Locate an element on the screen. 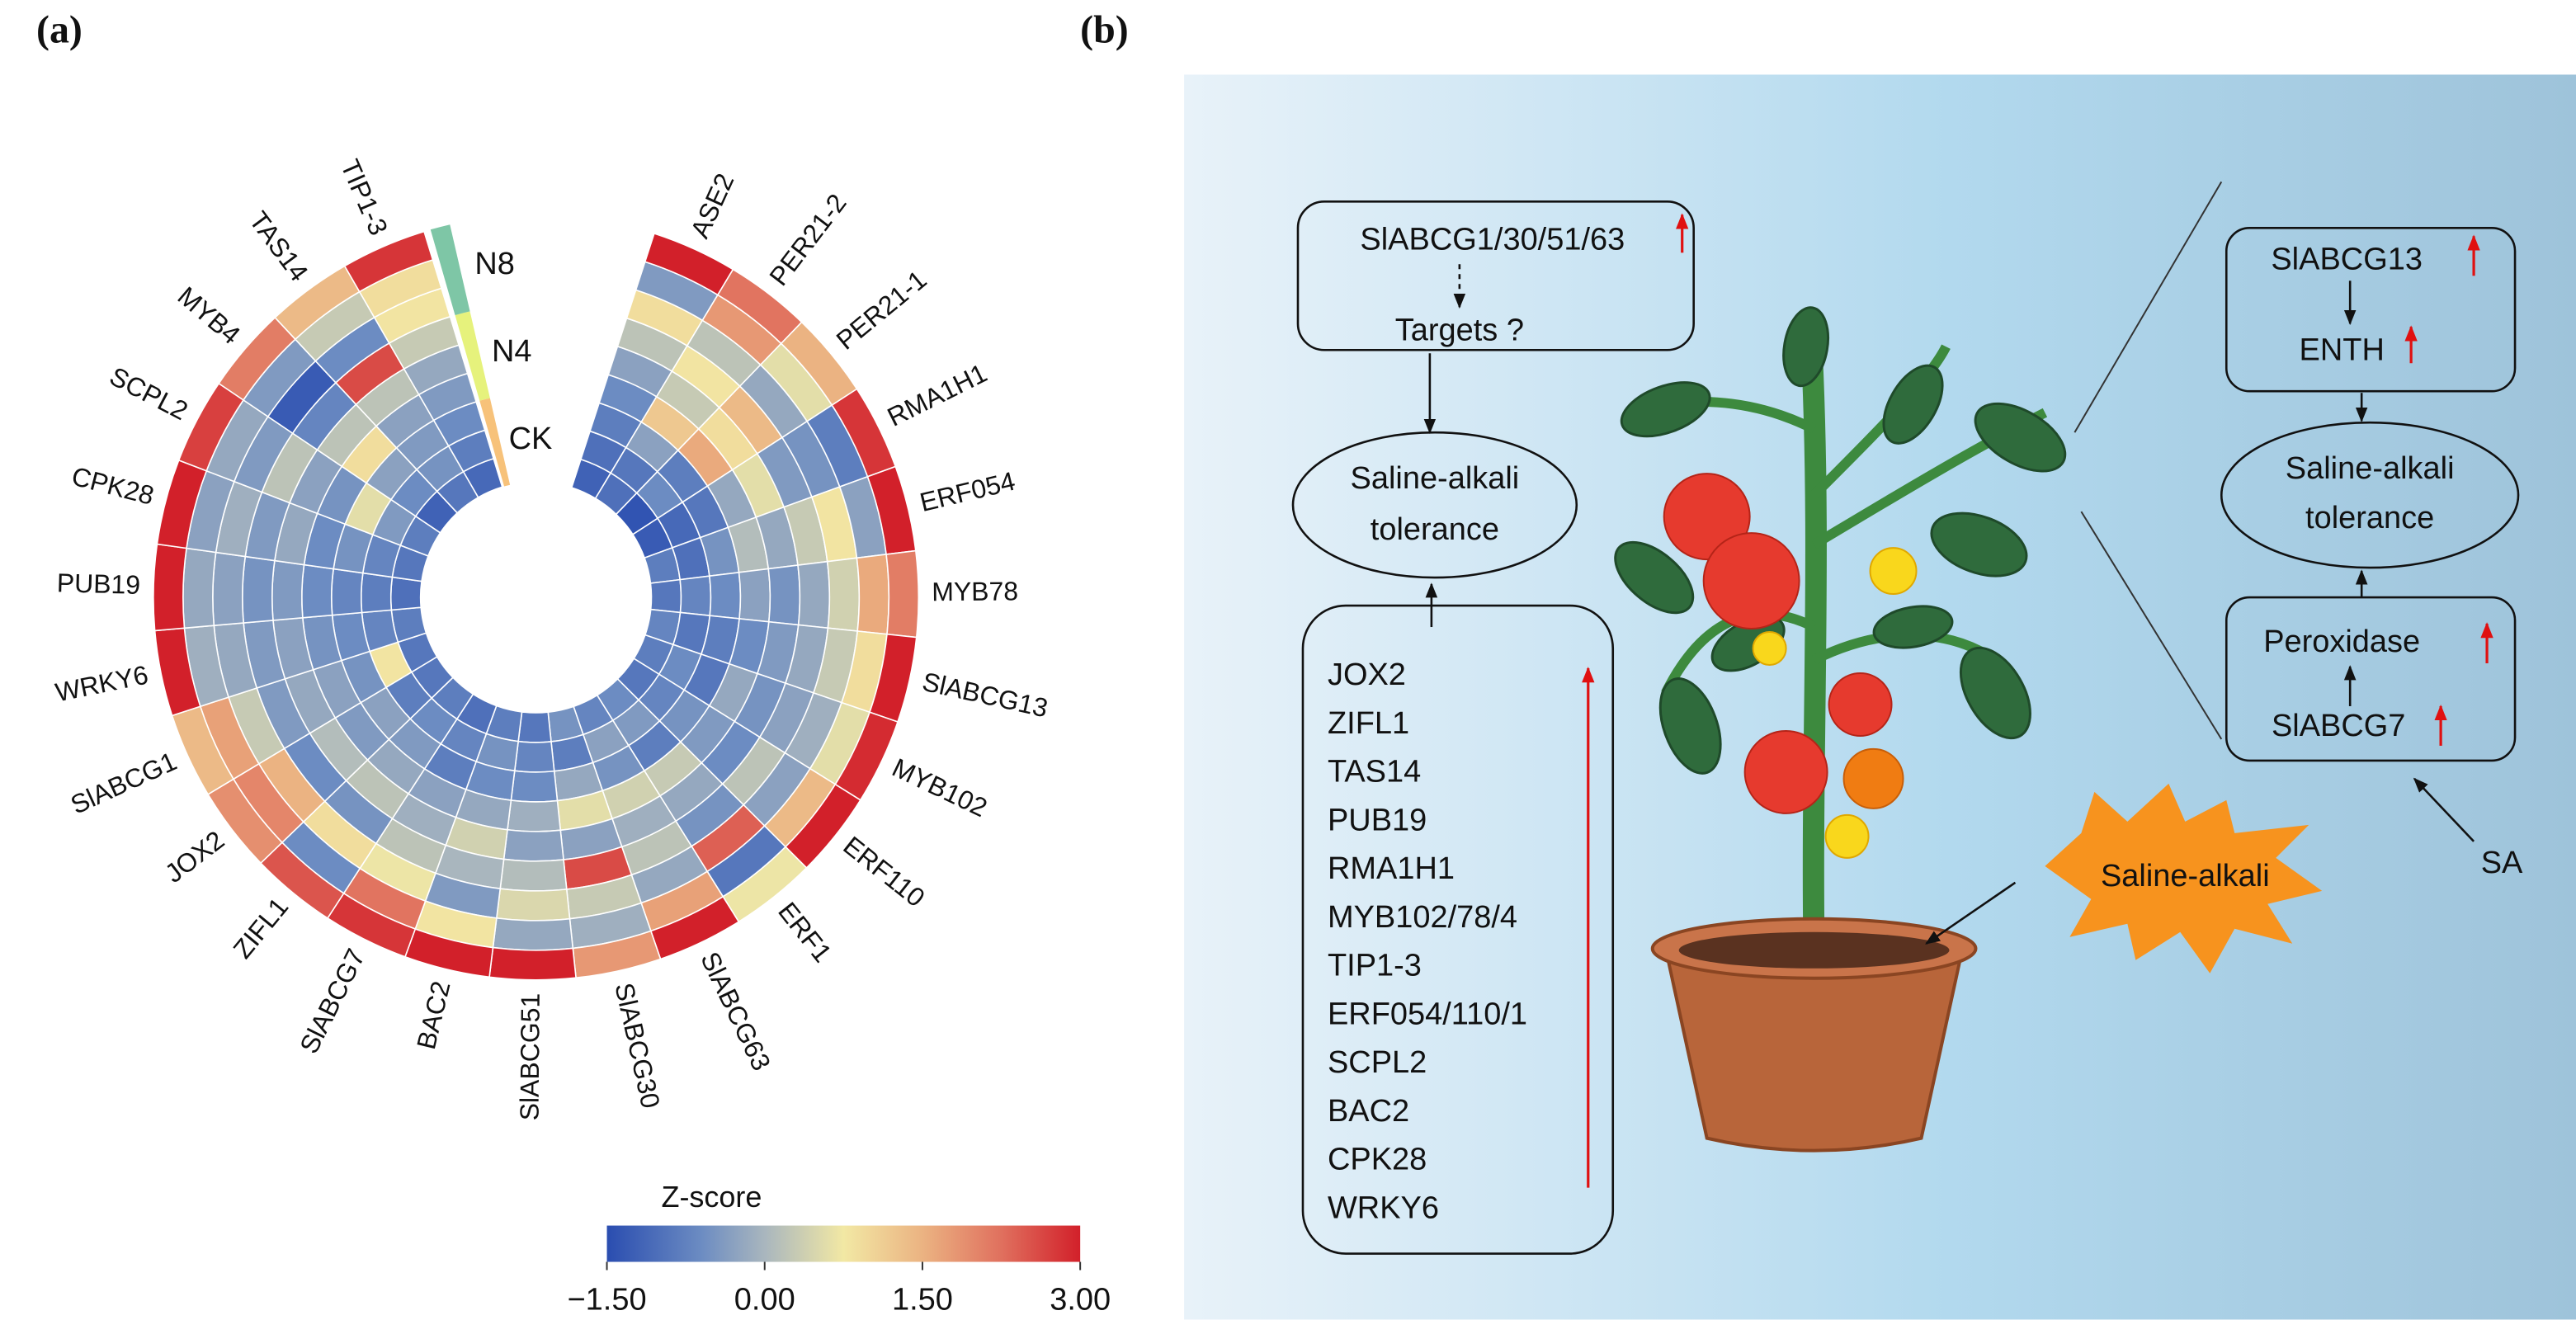  box-text: ENTH is located at coordinates (2342, 349).